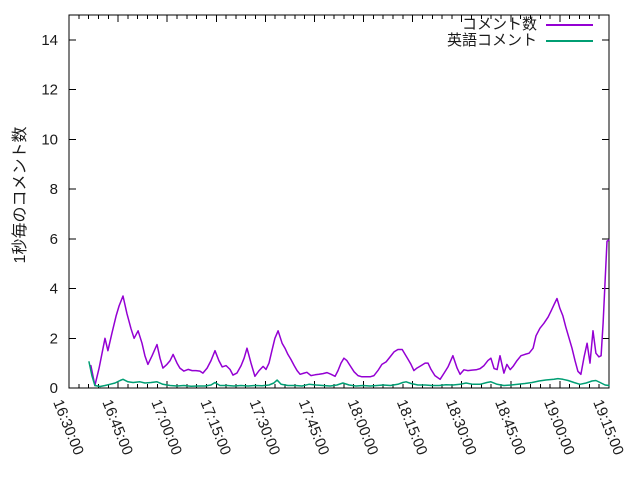  I want to click on y-axis-title: 1秒毎のコメント数, so click(20, 195).